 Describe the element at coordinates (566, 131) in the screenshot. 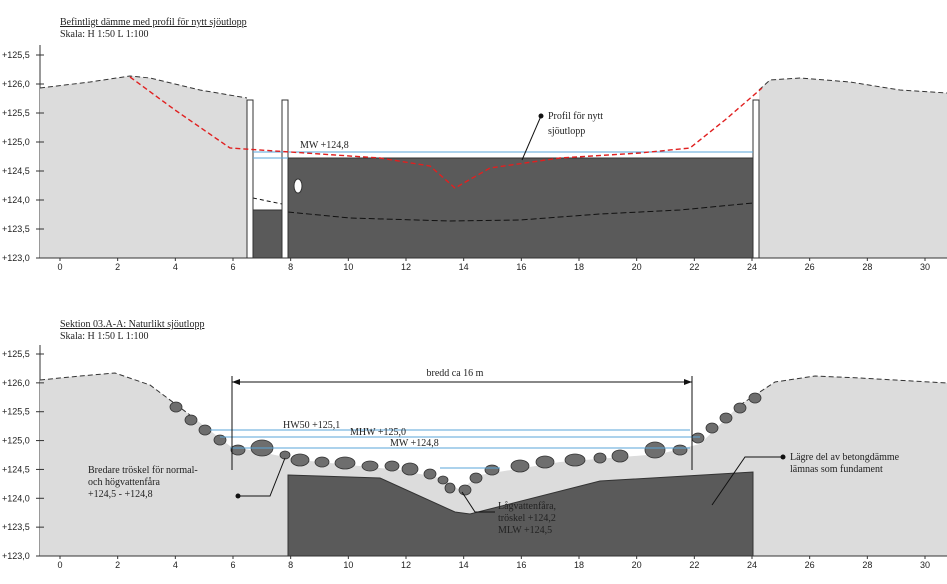

I see `label: sjöutlopp` at that location.